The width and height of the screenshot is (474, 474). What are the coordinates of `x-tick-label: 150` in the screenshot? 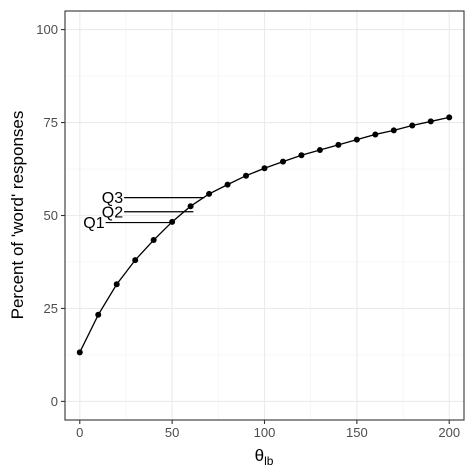 It's located at (357, 432).